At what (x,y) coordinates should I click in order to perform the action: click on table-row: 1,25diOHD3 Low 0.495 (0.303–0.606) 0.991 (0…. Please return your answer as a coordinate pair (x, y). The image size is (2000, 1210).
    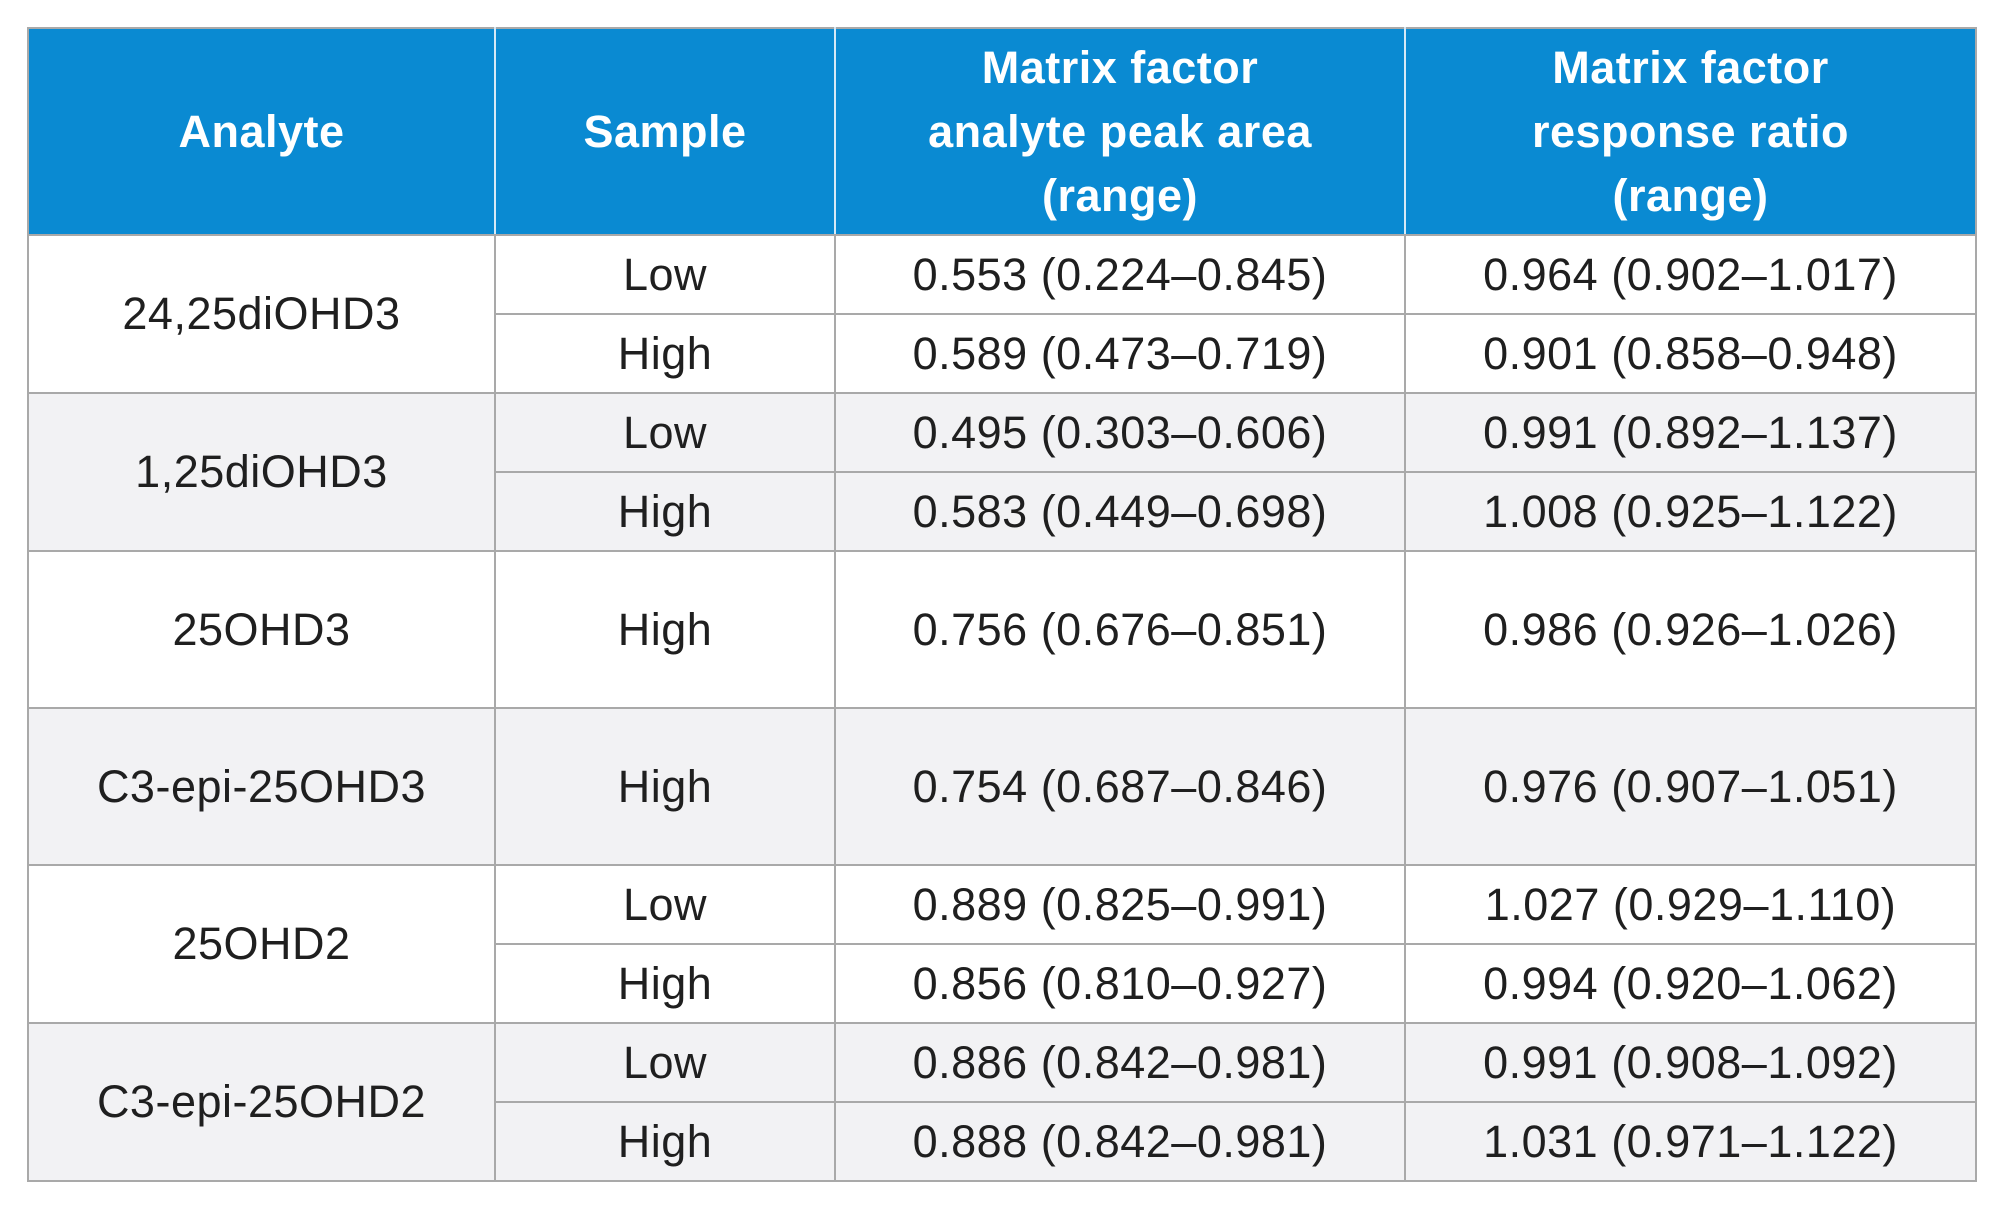
    Looking at the image, I should click on (1002, 472).